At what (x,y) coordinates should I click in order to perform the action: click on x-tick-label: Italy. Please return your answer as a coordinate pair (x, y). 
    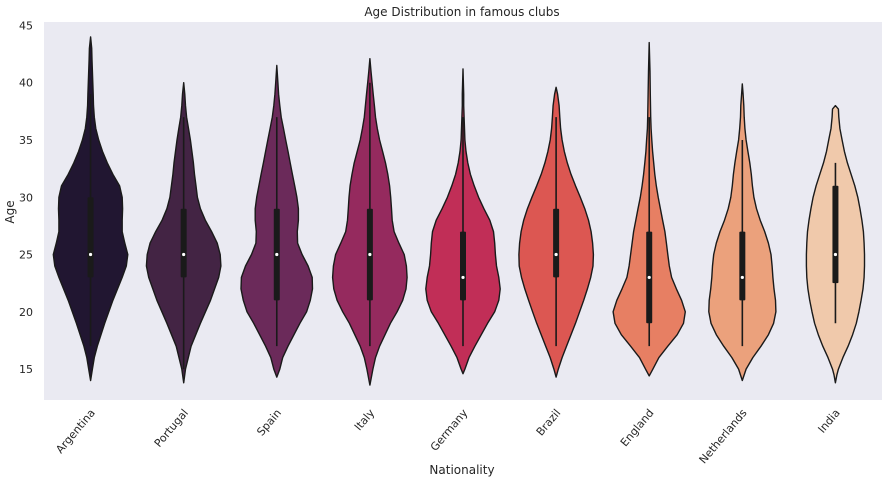
    Looking at the image, I should click on (365, 419).